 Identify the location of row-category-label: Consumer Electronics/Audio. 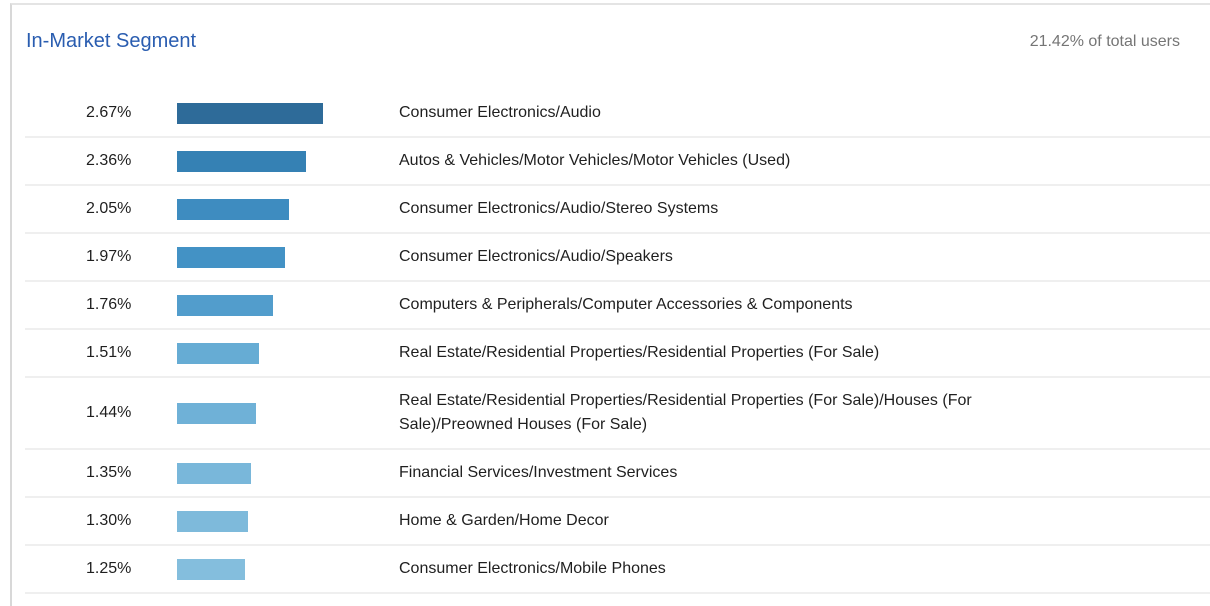
(500, 112).